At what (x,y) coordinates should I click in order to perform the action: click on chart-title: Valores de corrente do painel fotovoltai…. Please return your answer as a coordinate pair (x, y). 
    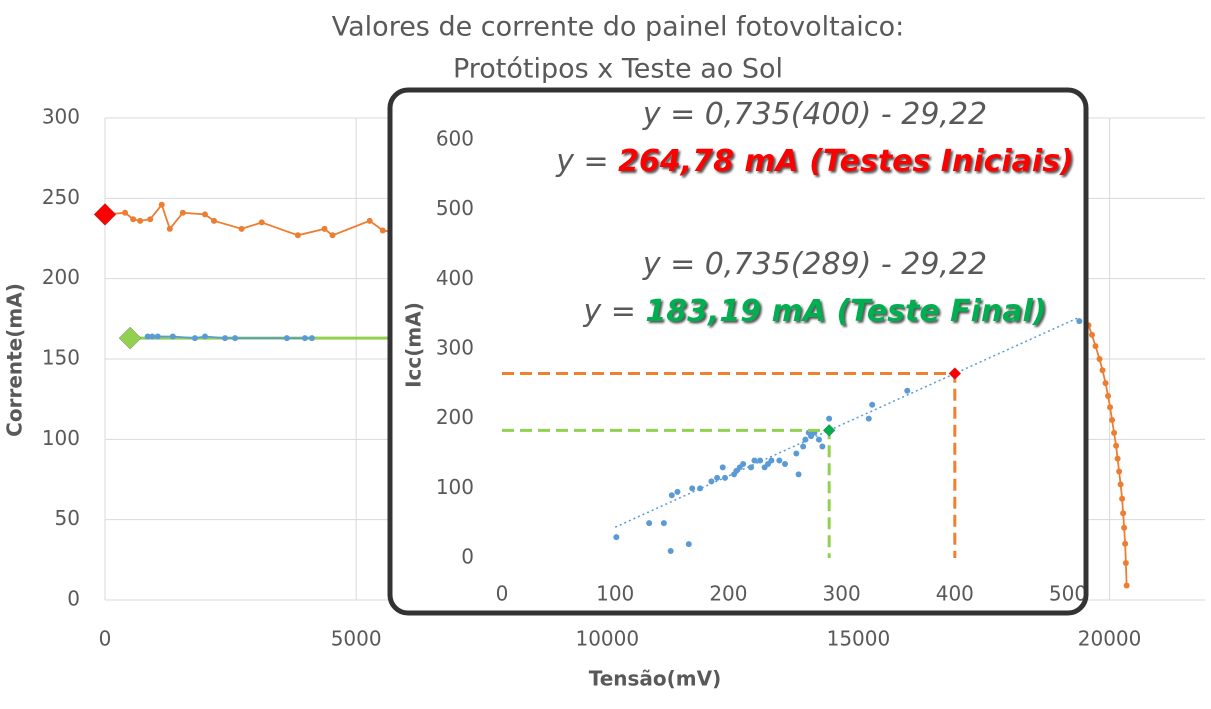
    Looking at the image, I should click on (618, 27).